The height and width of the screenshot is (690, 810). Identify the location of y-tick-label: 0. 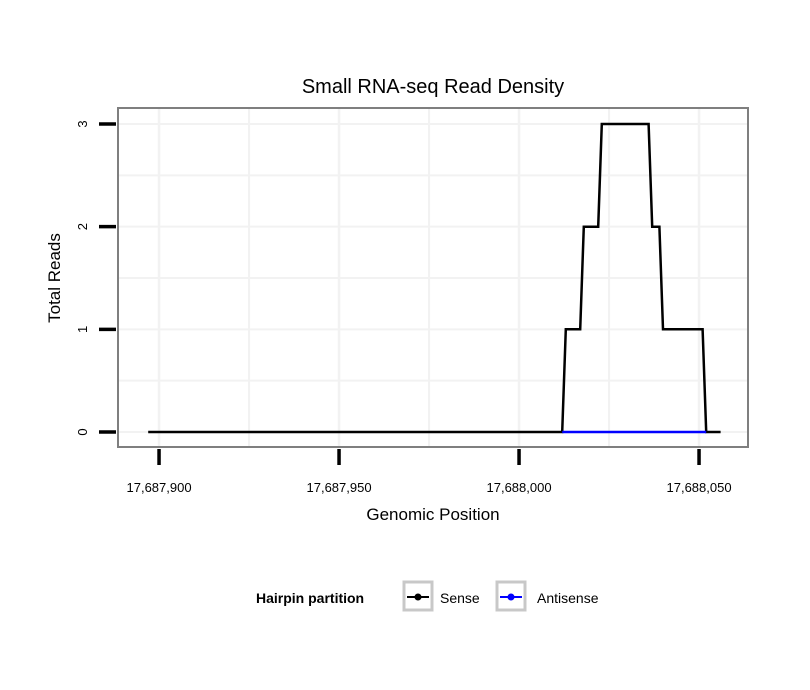
(82, 431).